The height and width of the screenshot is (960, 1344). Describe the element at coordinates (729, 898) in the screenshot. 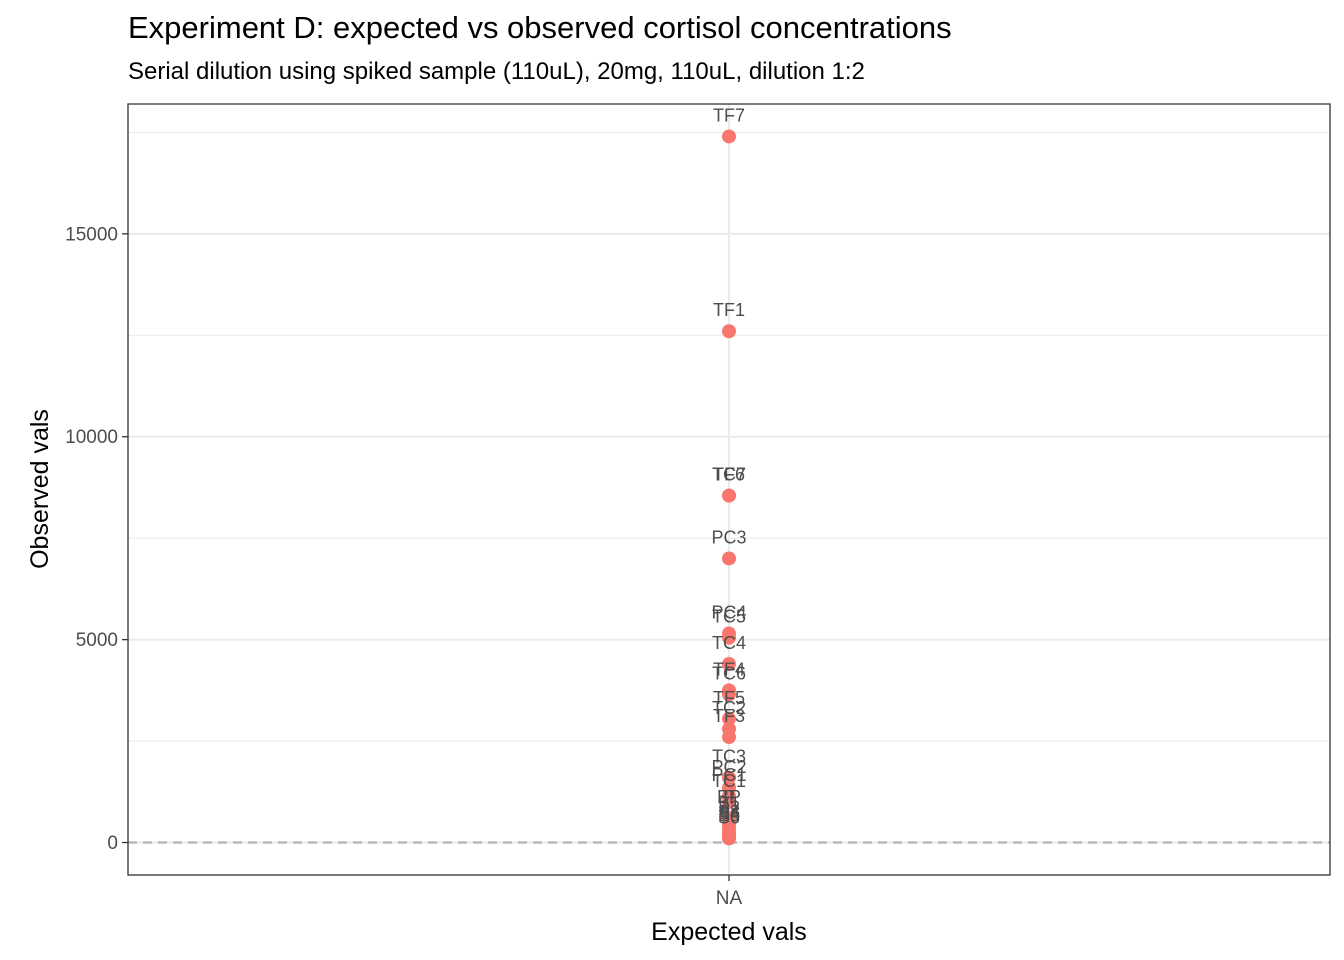

I see `x-tick-label: NA` at that location.